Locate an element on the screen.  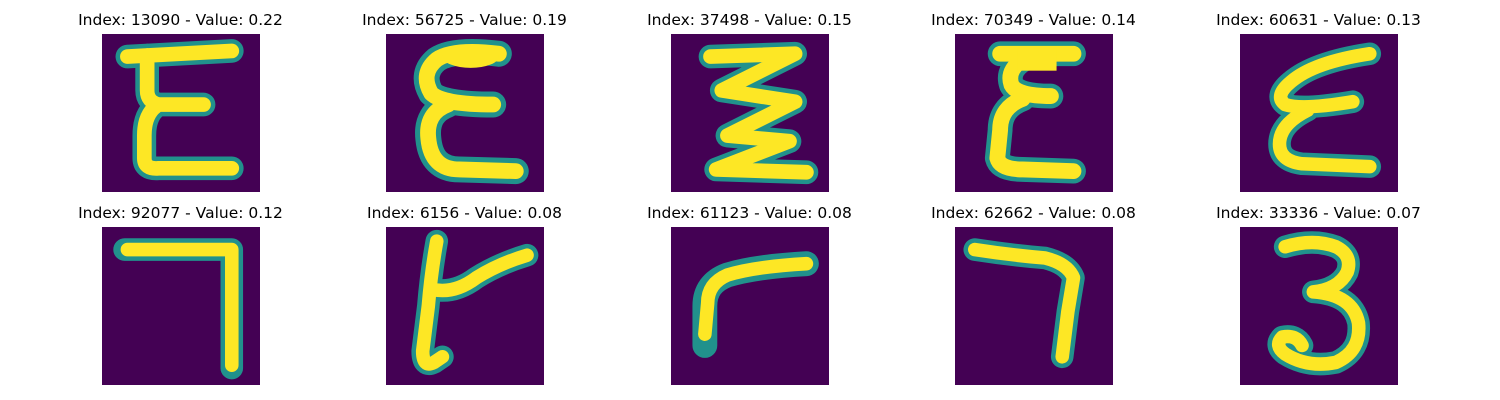
image-panel: Index: 60631 - Value: 0.13 is located at coordinates (1318, 96).